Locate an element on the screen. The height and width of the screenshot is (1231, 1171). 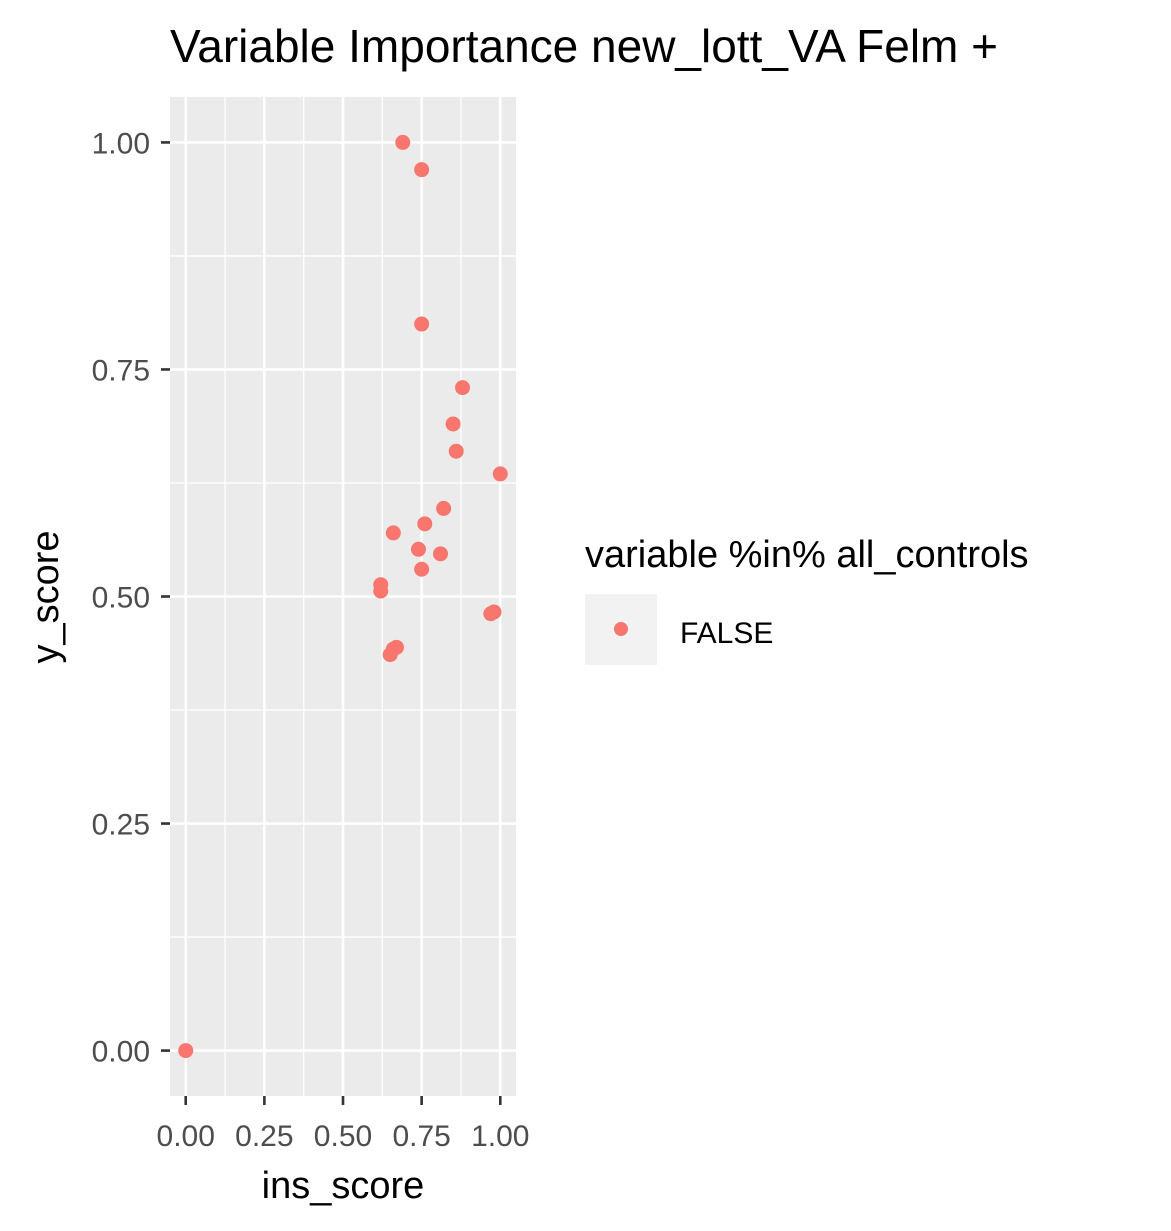
y-tick-label: 0.50 is located at coordinates (121, 598).